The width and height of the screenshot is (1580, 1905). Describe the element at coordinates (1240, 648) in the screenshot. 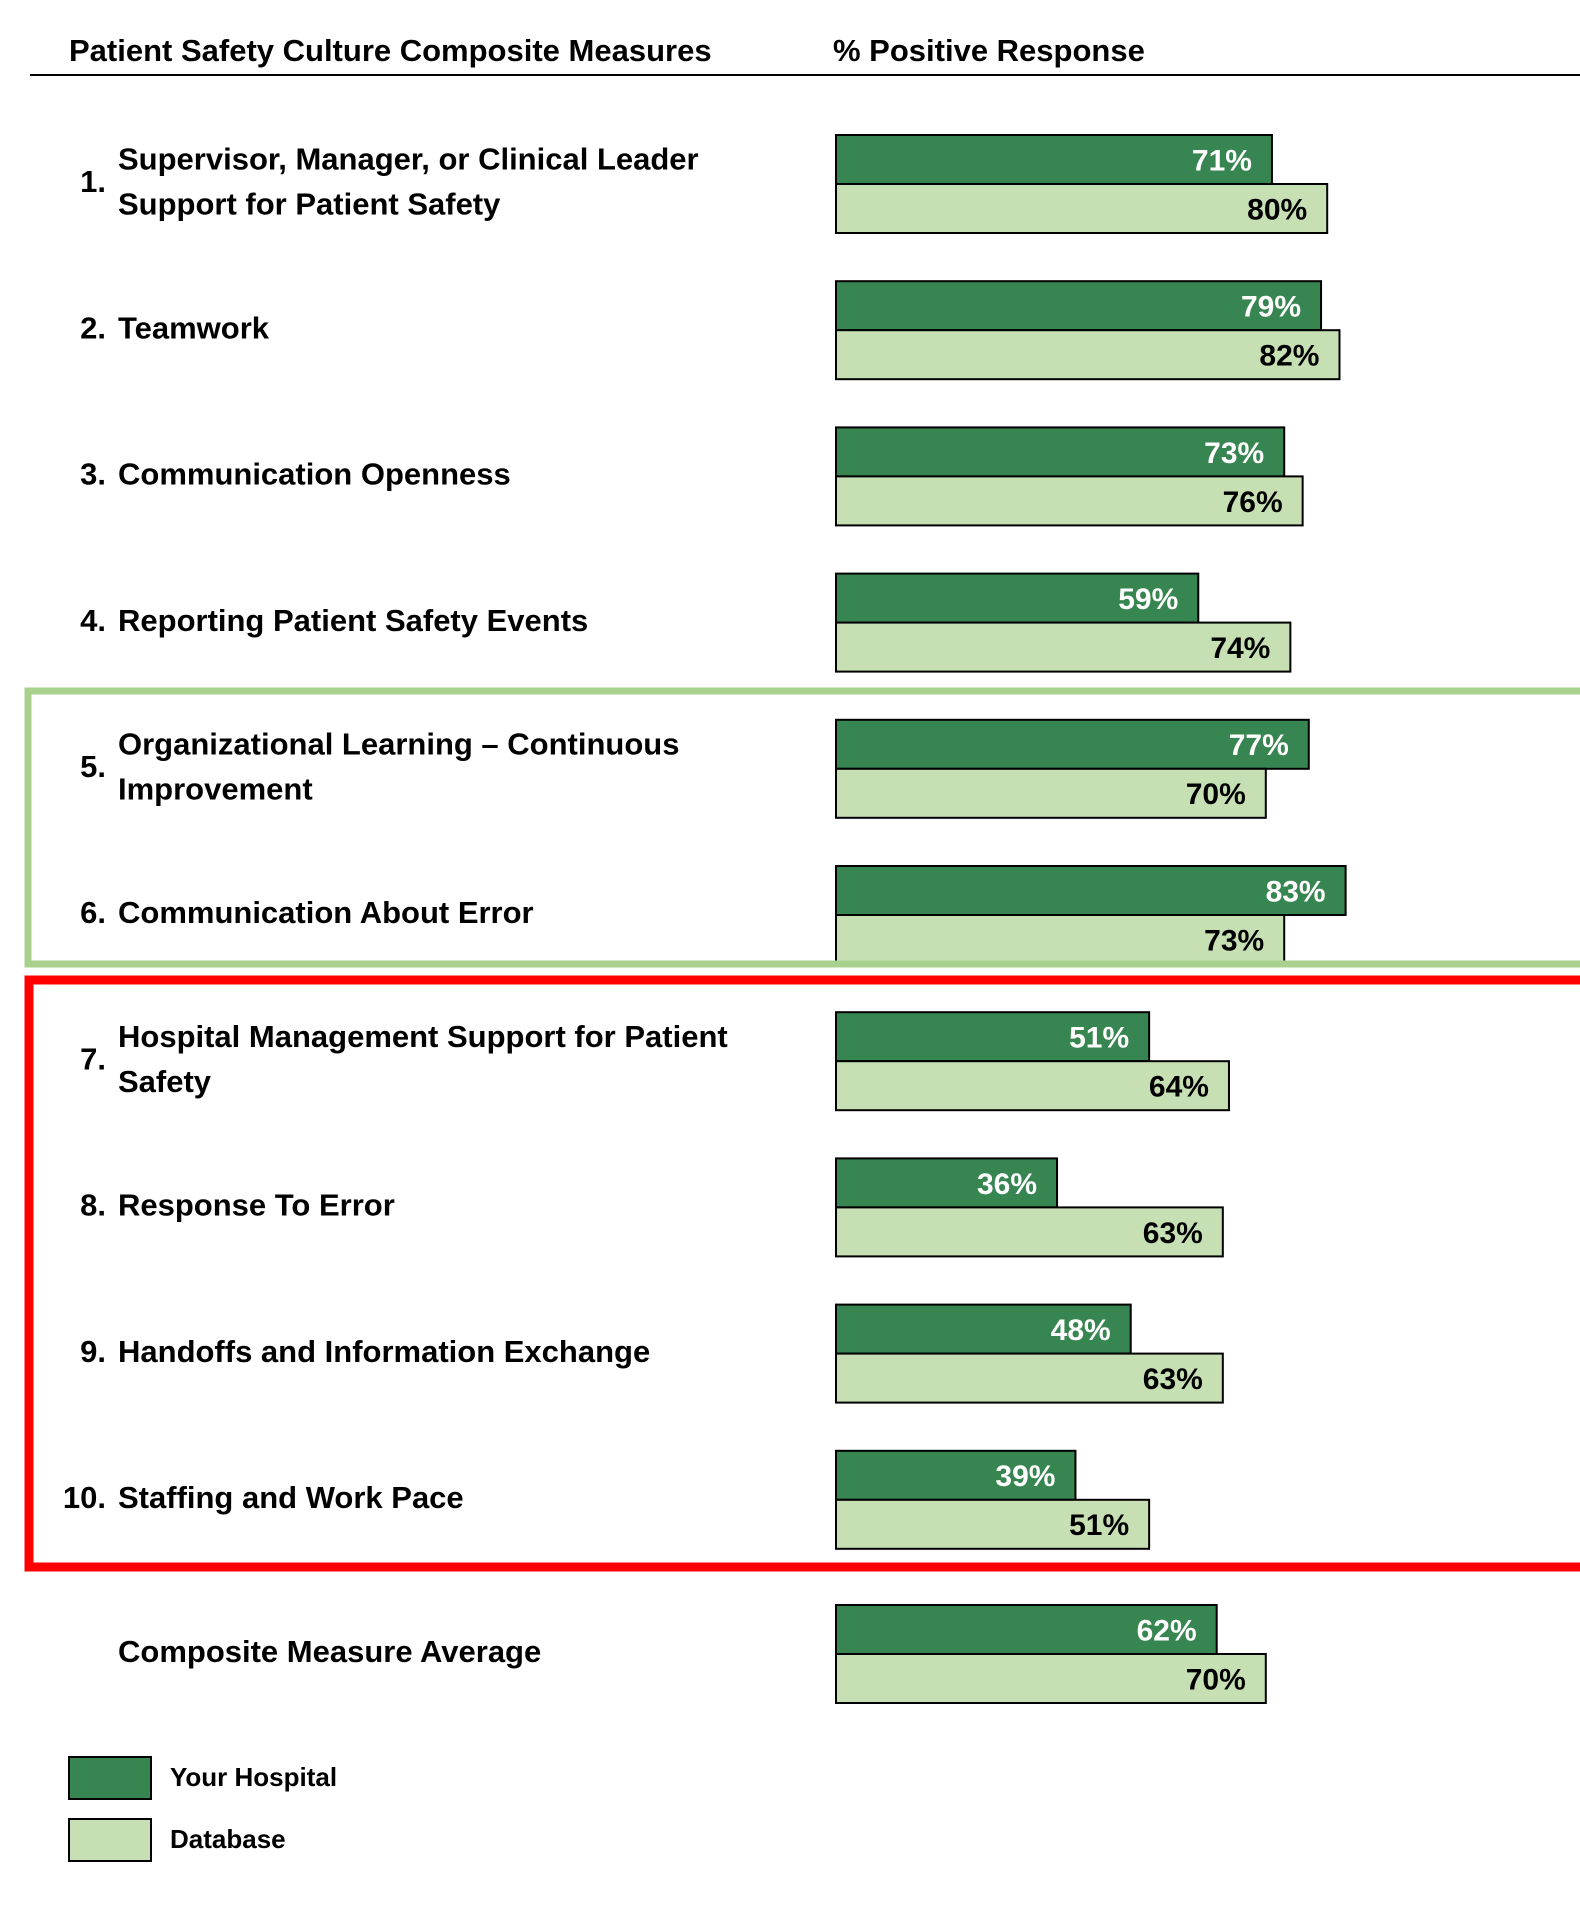

I see `value-label: 74%` at that location.